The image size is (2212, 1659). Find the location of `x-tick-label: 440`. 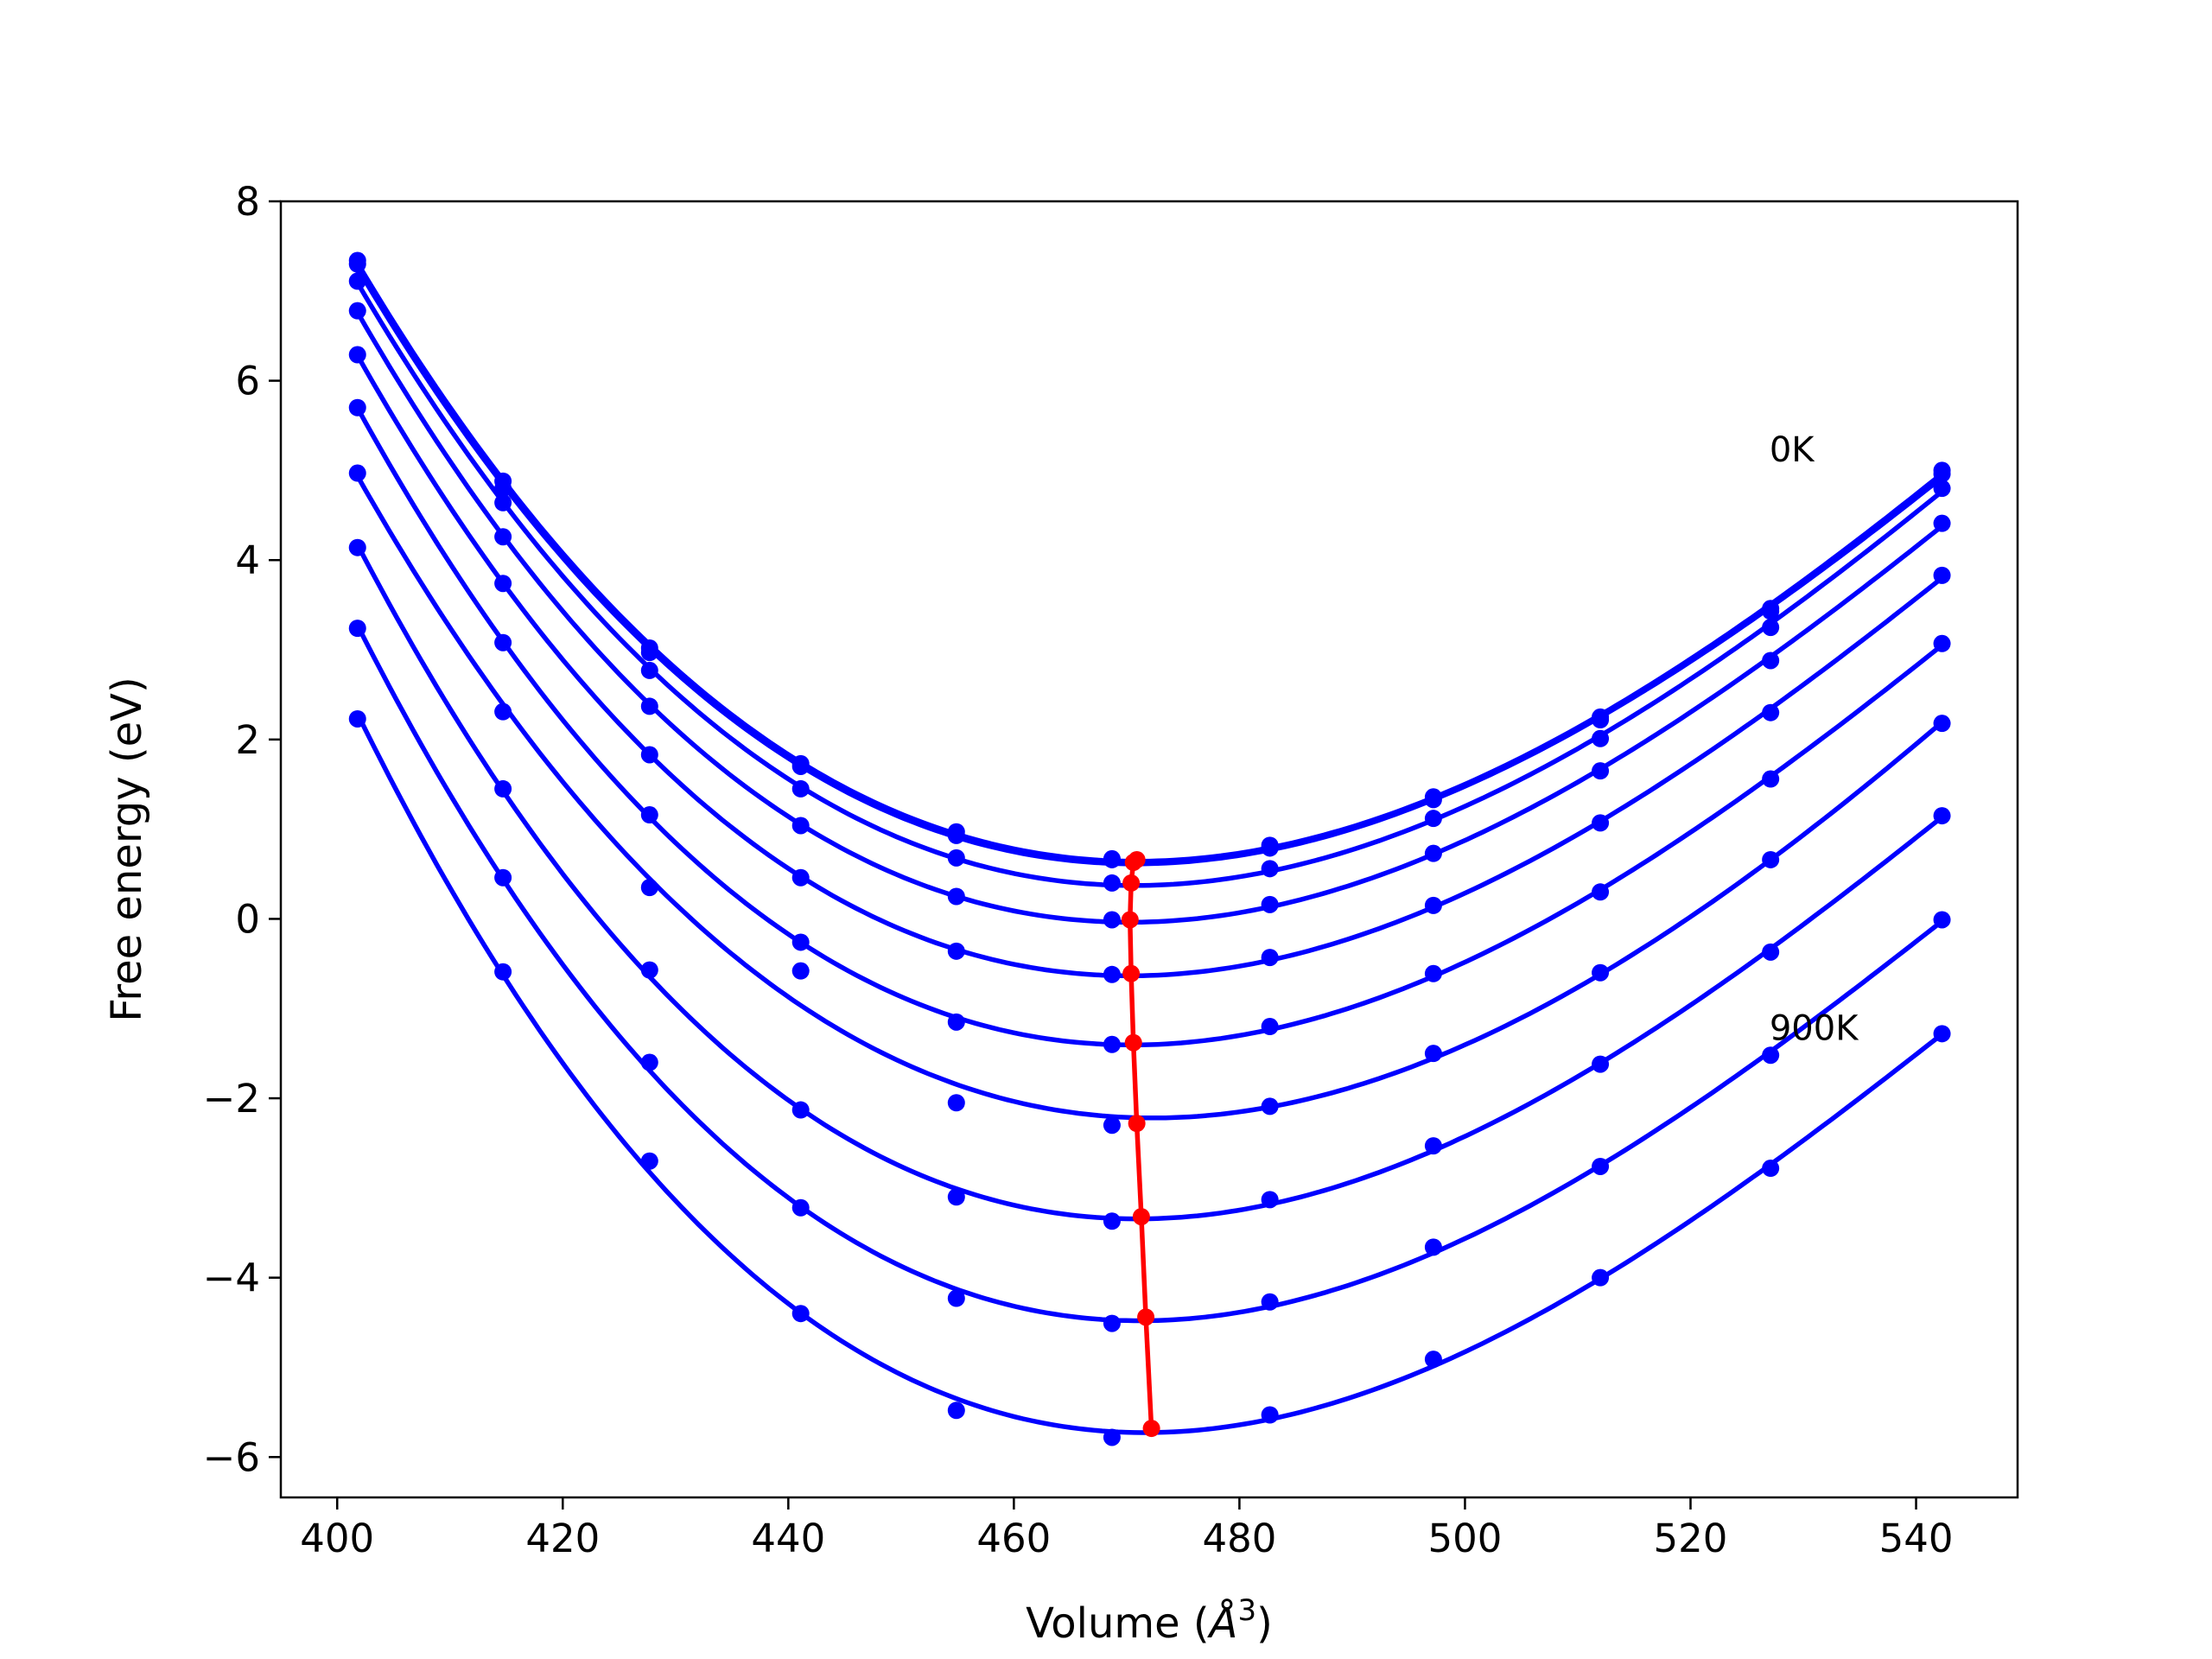

x-tick-label: 440 is located at coordinates (788, 1538).